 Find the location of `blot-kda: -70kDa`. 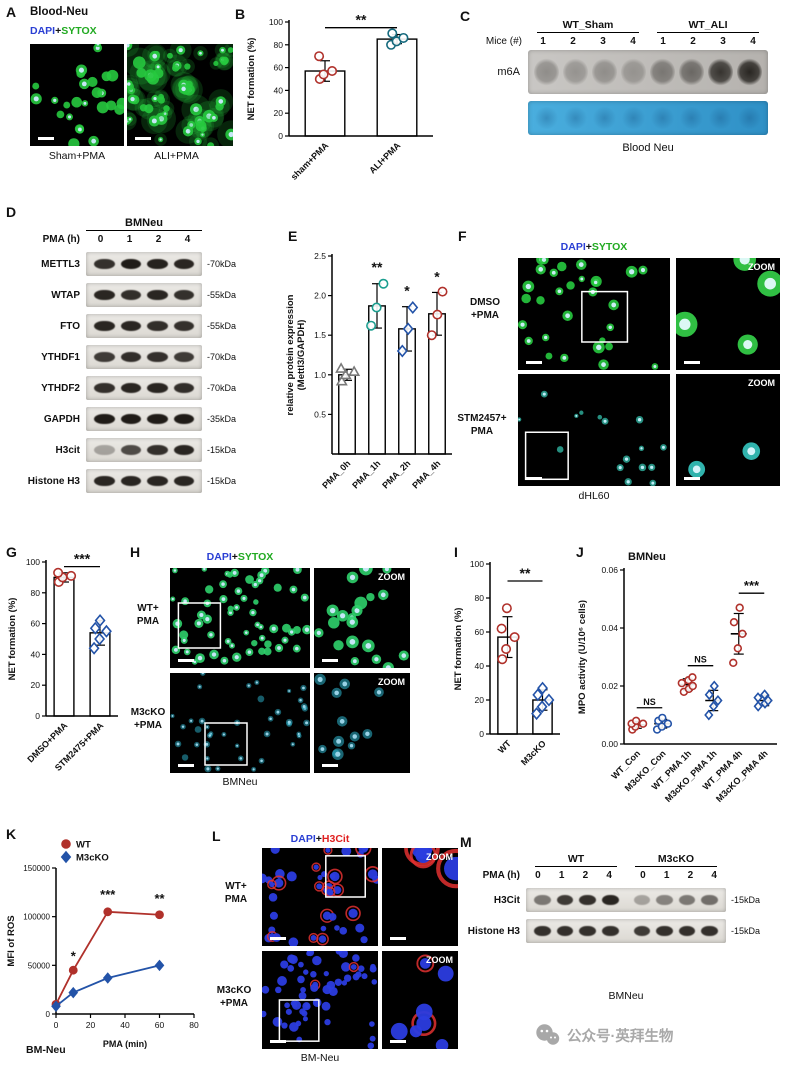

blot-kda: -70kDa is located at coordinates (222, 388).